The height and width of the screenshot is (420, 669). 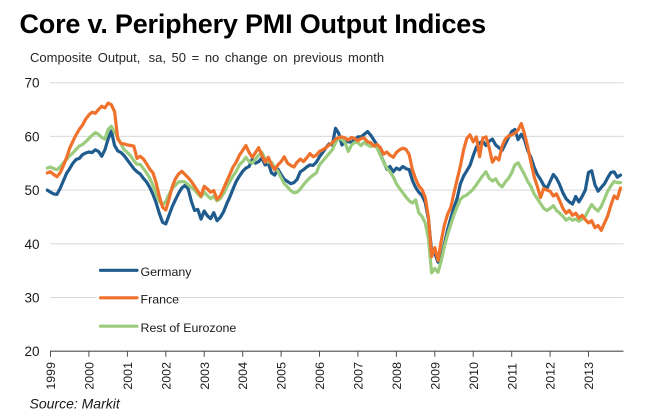 What do you see at coordinates (31, 244) in the screenshot?
I see `svg-text: 40` at bounding box center [31, 244].